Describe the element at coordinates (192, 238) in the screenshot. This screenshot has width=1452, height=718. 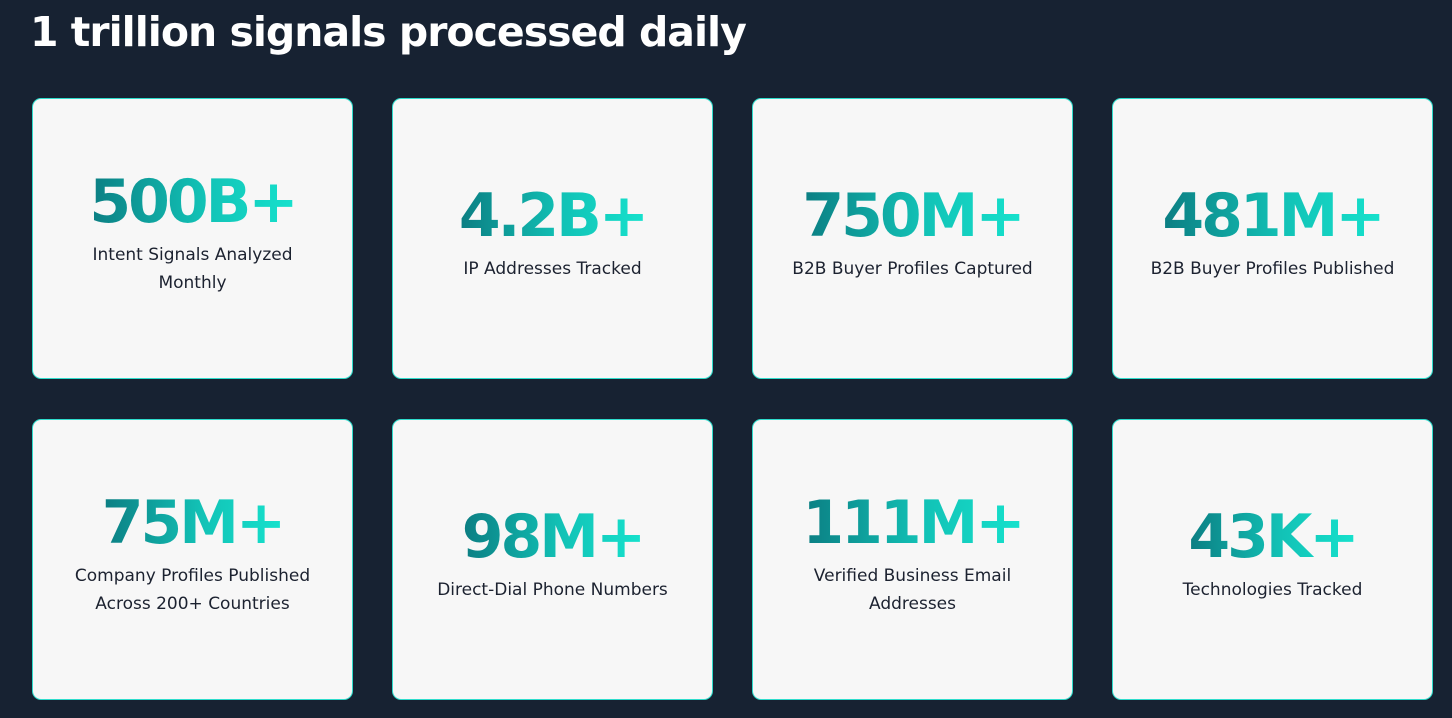
I see `stat-card: 500B+ Intent Signals Analyzed Monthly` at that location.